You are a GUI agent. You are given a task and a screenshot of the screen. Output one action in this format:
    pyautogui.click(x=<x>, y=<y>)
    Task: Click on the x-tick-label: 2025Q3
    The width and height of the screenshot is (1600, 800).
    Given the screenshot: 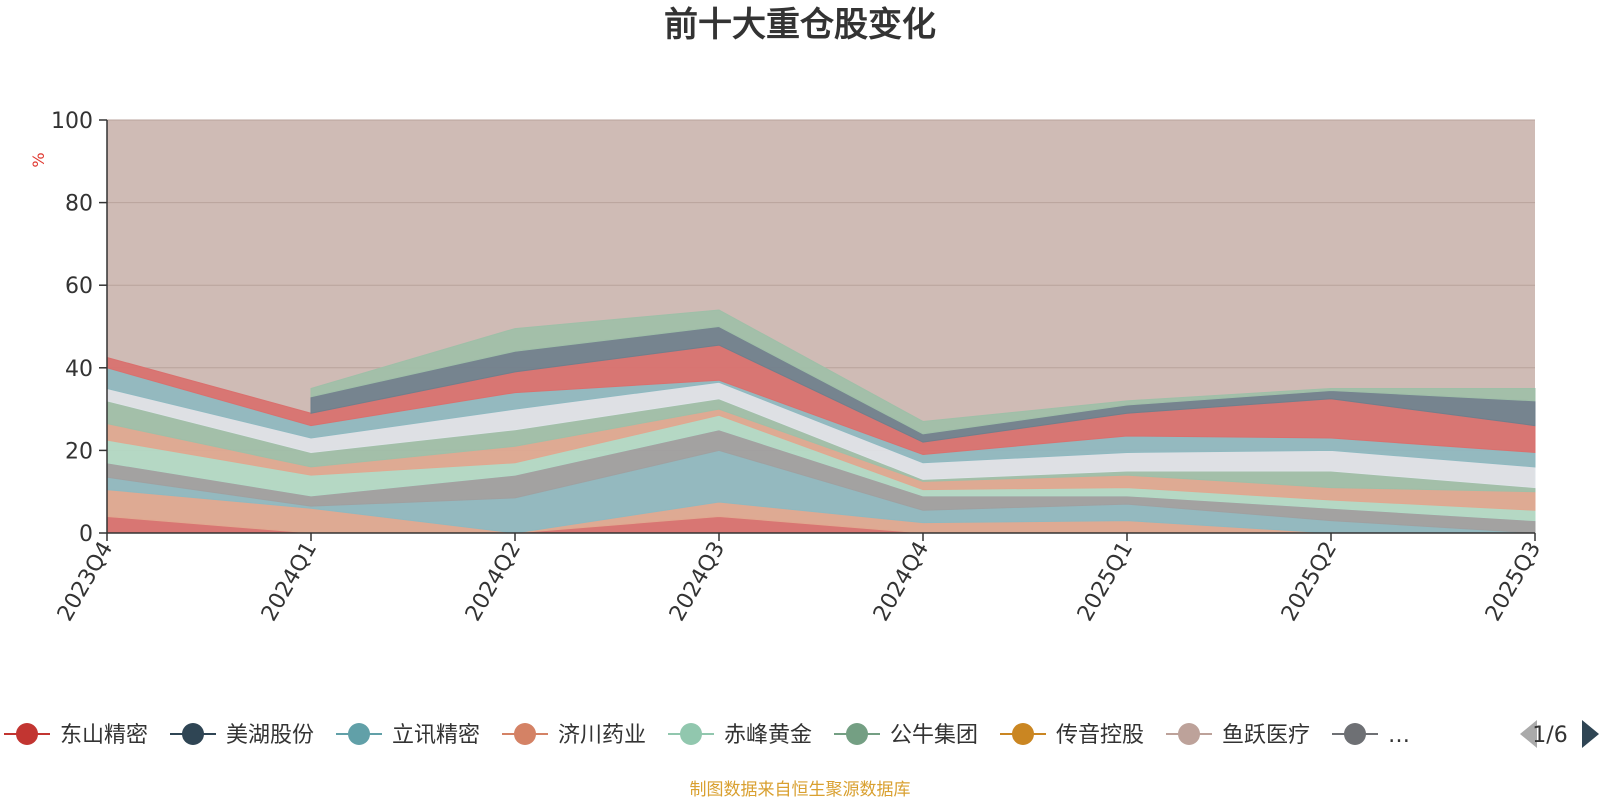 What is the action you would take?
    pyautogui.click(x=1513, y=582)
    